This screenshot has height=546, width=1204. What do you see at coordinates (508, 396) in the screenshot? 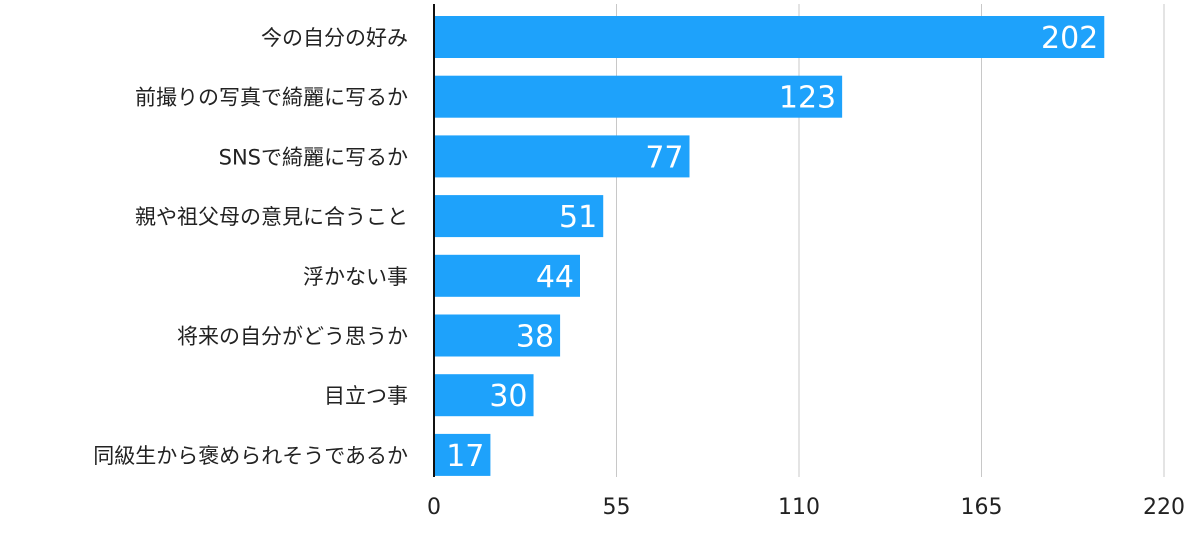
I see `bar-value-label: 30` at bounding box center [508, 396].